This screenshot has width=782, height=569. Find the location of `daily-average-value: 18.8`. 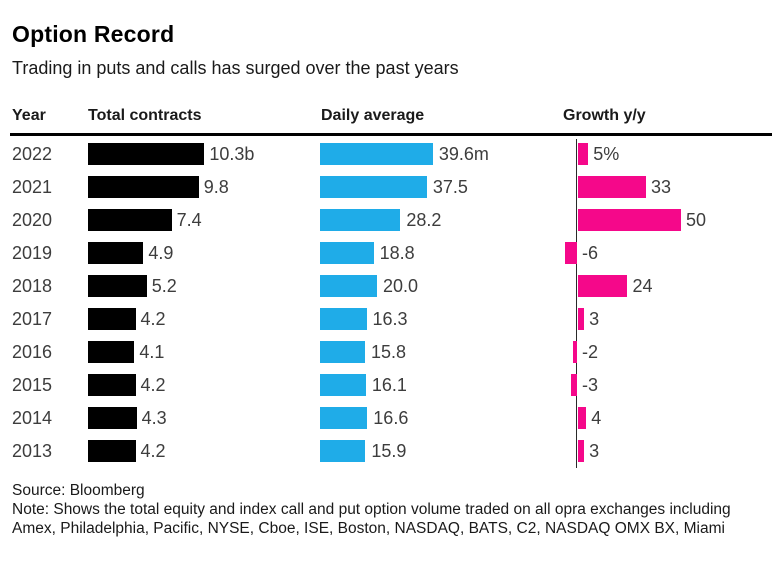

daily-average-value: 18.8 is located at coordinates (397, 253).